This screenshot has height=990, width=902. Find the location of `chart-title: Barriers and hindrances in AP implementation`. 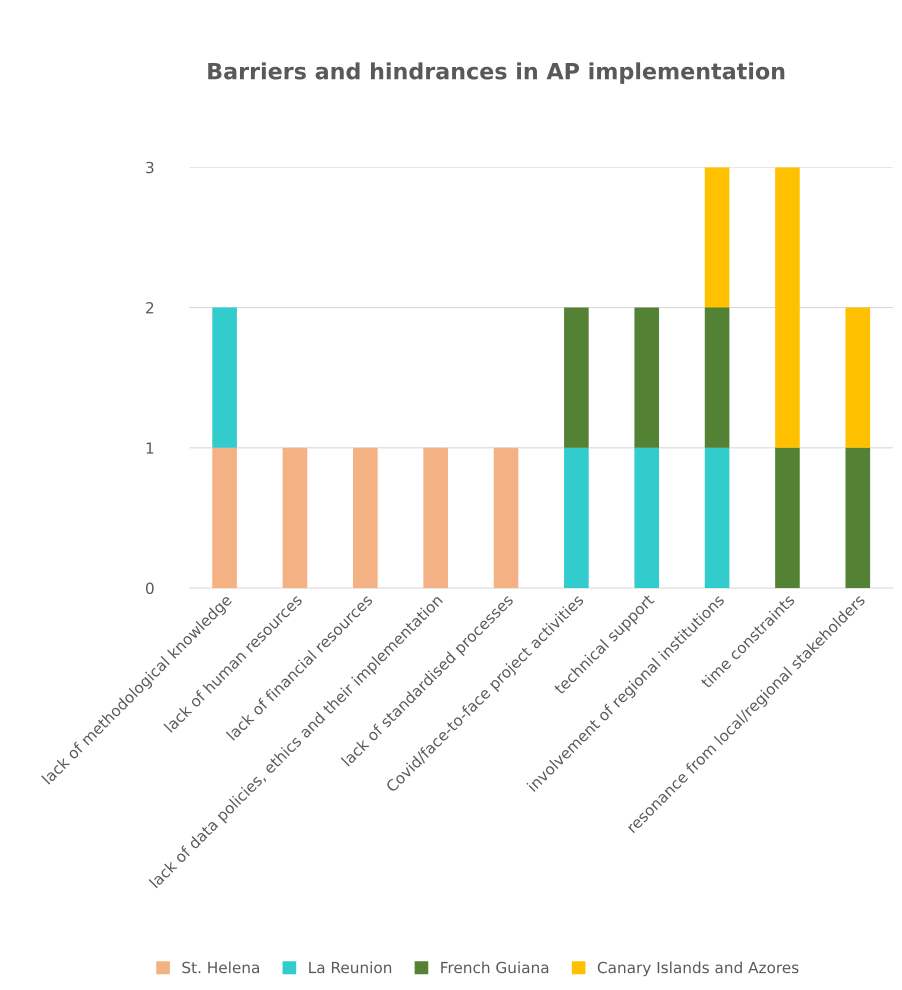

chart-title: Barriers and hindrances in AP implementation is located at coordinates (496, 73).